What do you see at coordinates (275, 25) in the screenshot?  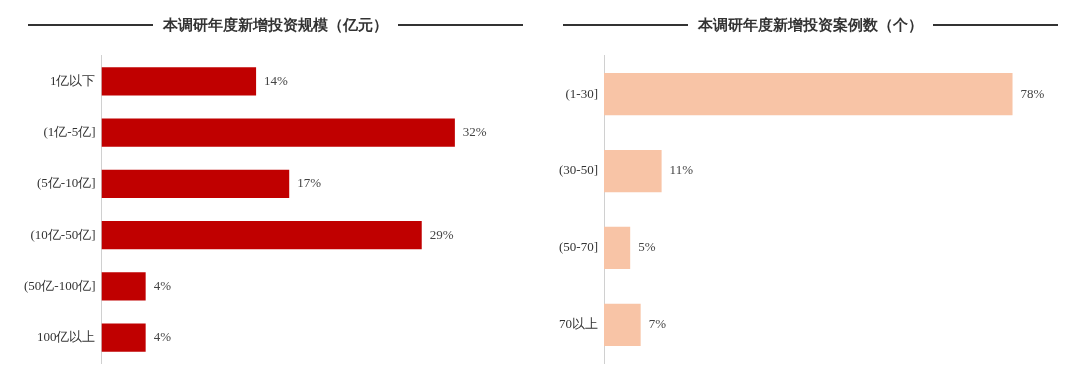 I see `chart-title: 本调研年度新增投资规模（亿元）` at bounding box center [275, 25].